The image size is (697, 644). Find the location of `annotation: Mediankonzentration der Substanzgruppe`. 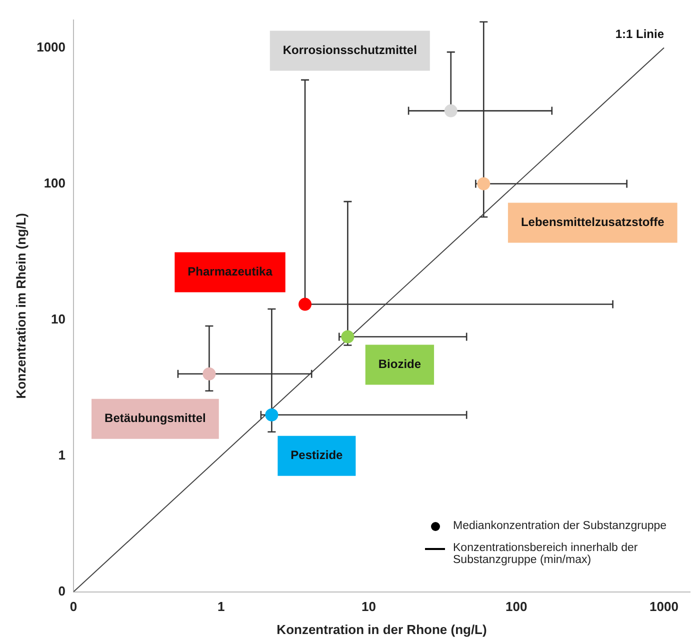

annotation: Mediankonzentration der Substanzgruppe is located at coordinates (560, 526).